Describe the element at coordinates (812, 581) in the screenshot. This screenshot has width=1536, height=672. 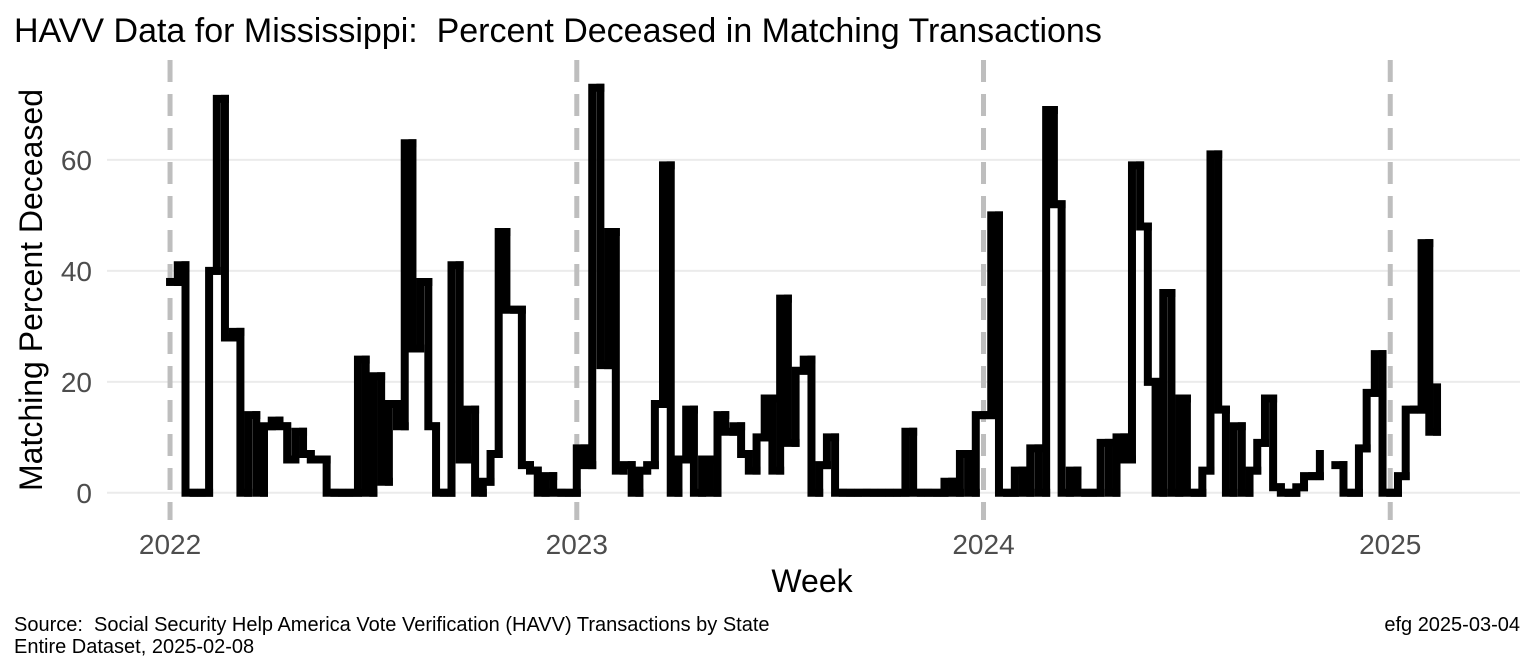
I see `x-axis-label: Week` at that location.